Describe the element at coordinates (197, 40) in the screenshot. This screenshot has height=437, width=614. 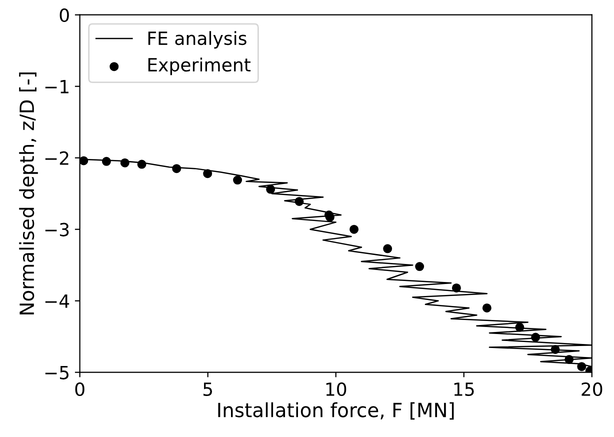
I see `legend-label: FE analysis` at that location.